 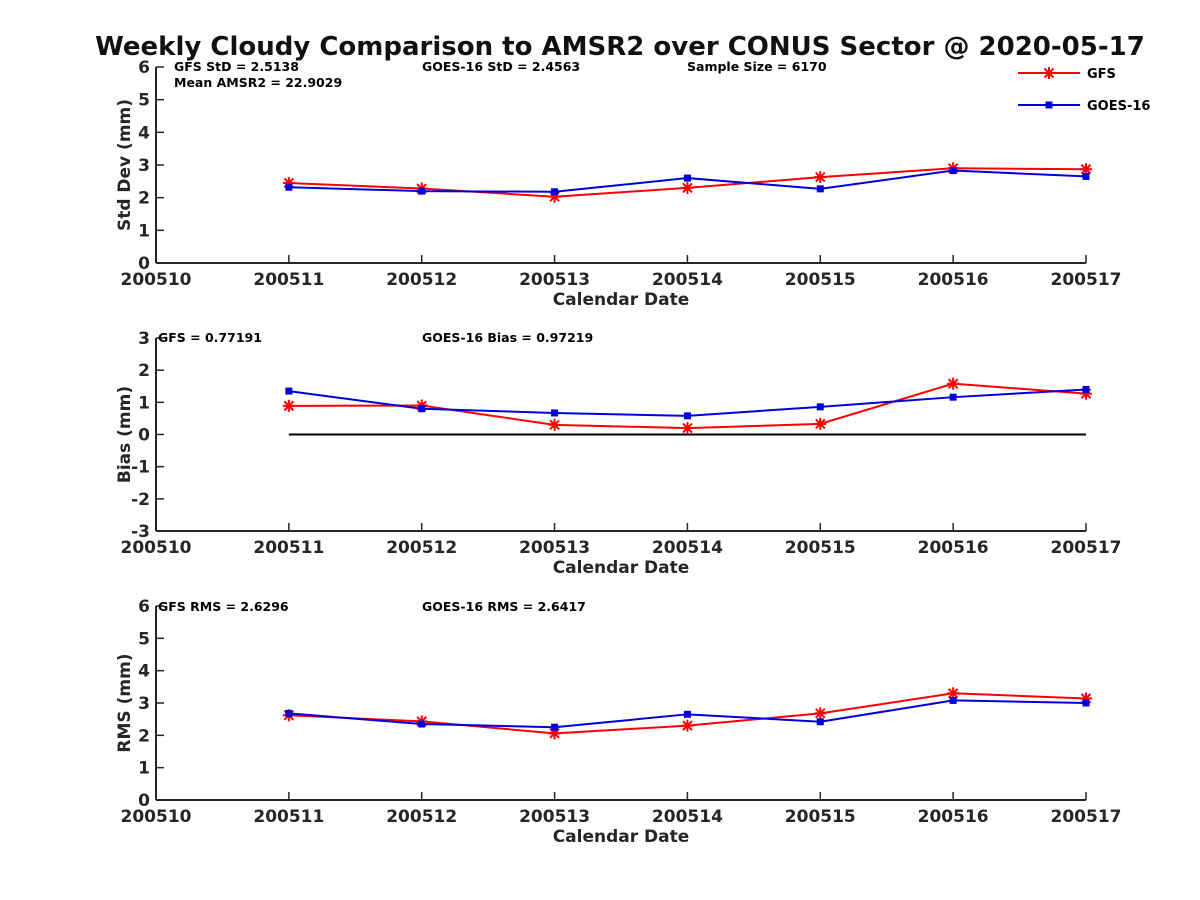 What do you see at coordinates (144, 639) in the screenshot?
I see `rms-y-tick-label: 5` at bounding box center [144, 639].